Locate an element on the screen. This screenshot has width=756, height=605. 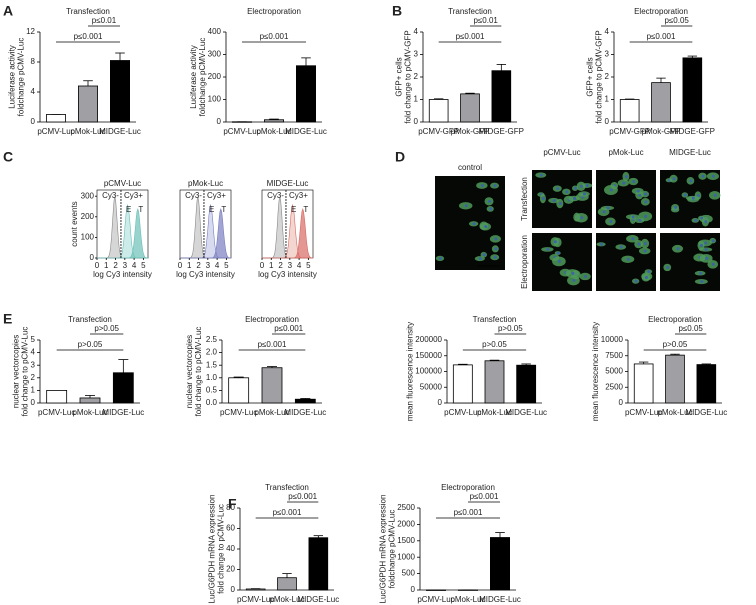
x-tick-label: pCMV-GFP is located at coordinates (438, 131).